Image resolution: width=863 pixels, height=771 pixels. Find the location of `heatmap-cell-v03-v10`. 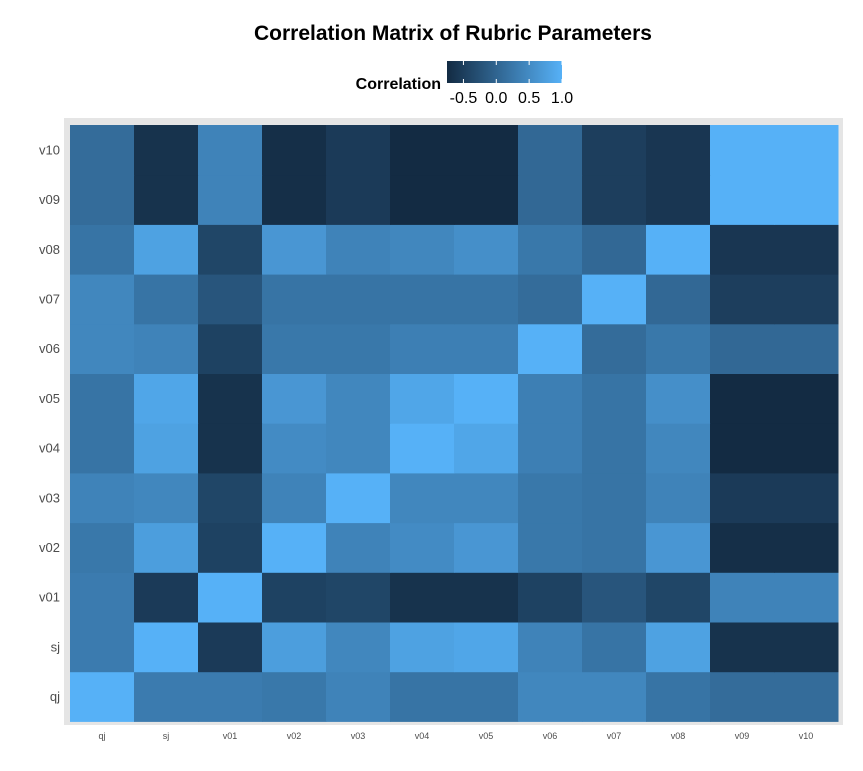

heatmap-cell-v03-v10 is located at coordinates (806, 498).